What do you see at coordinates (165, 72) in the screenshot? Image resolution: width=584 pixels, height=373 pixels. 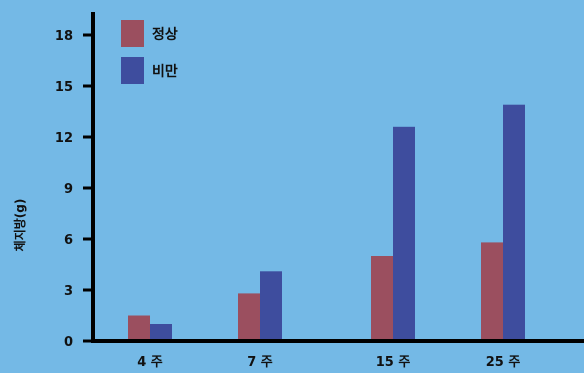 I see `legend-label: 비만` at bounding box center [165, 72].